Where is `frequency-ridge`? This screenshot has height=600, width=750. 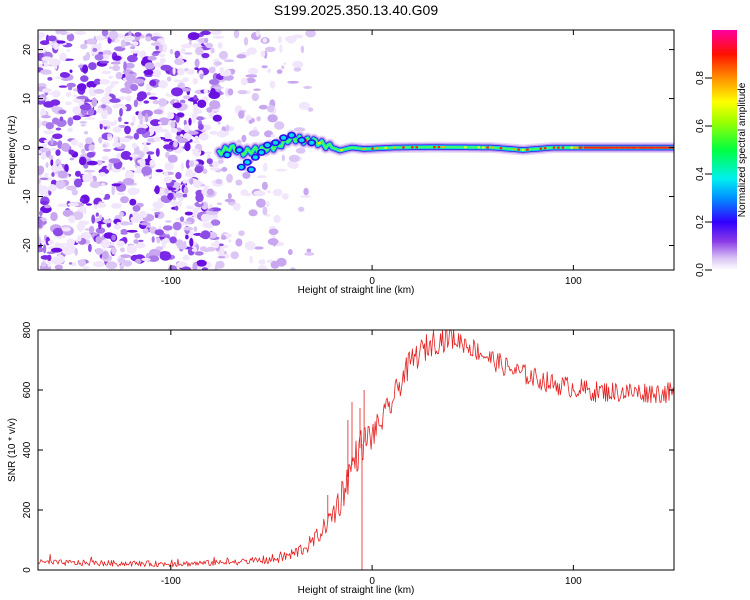 frequency-ridge is located at coordinates (443, 151).